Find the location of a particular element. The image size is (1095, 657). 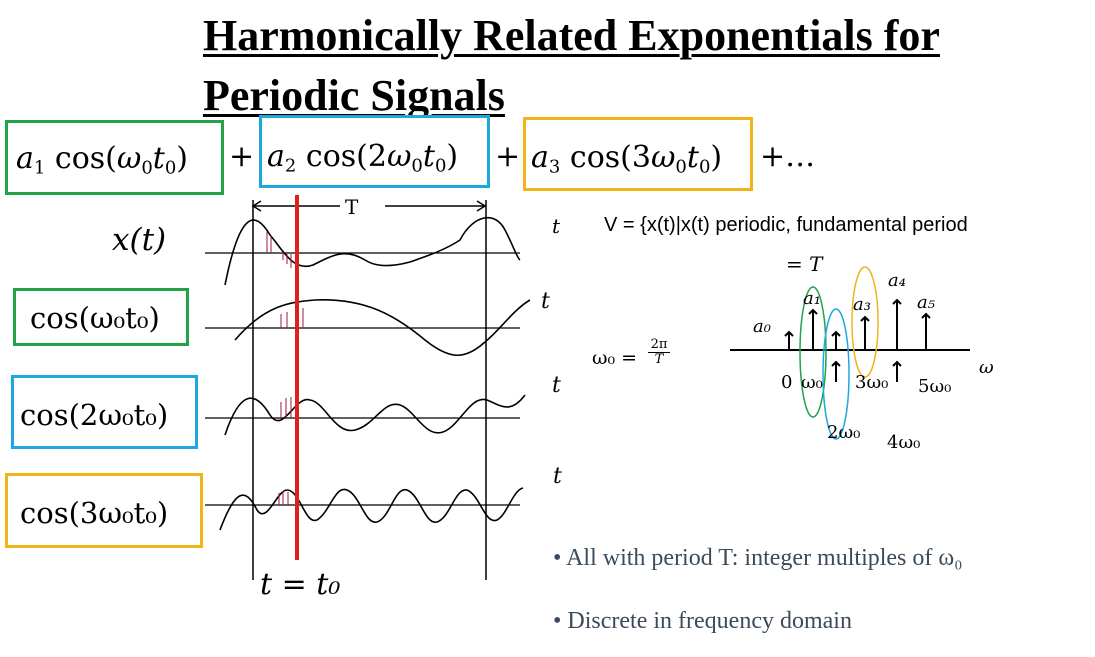

coef-a3: a₃ is located at coordinates (862, 304).